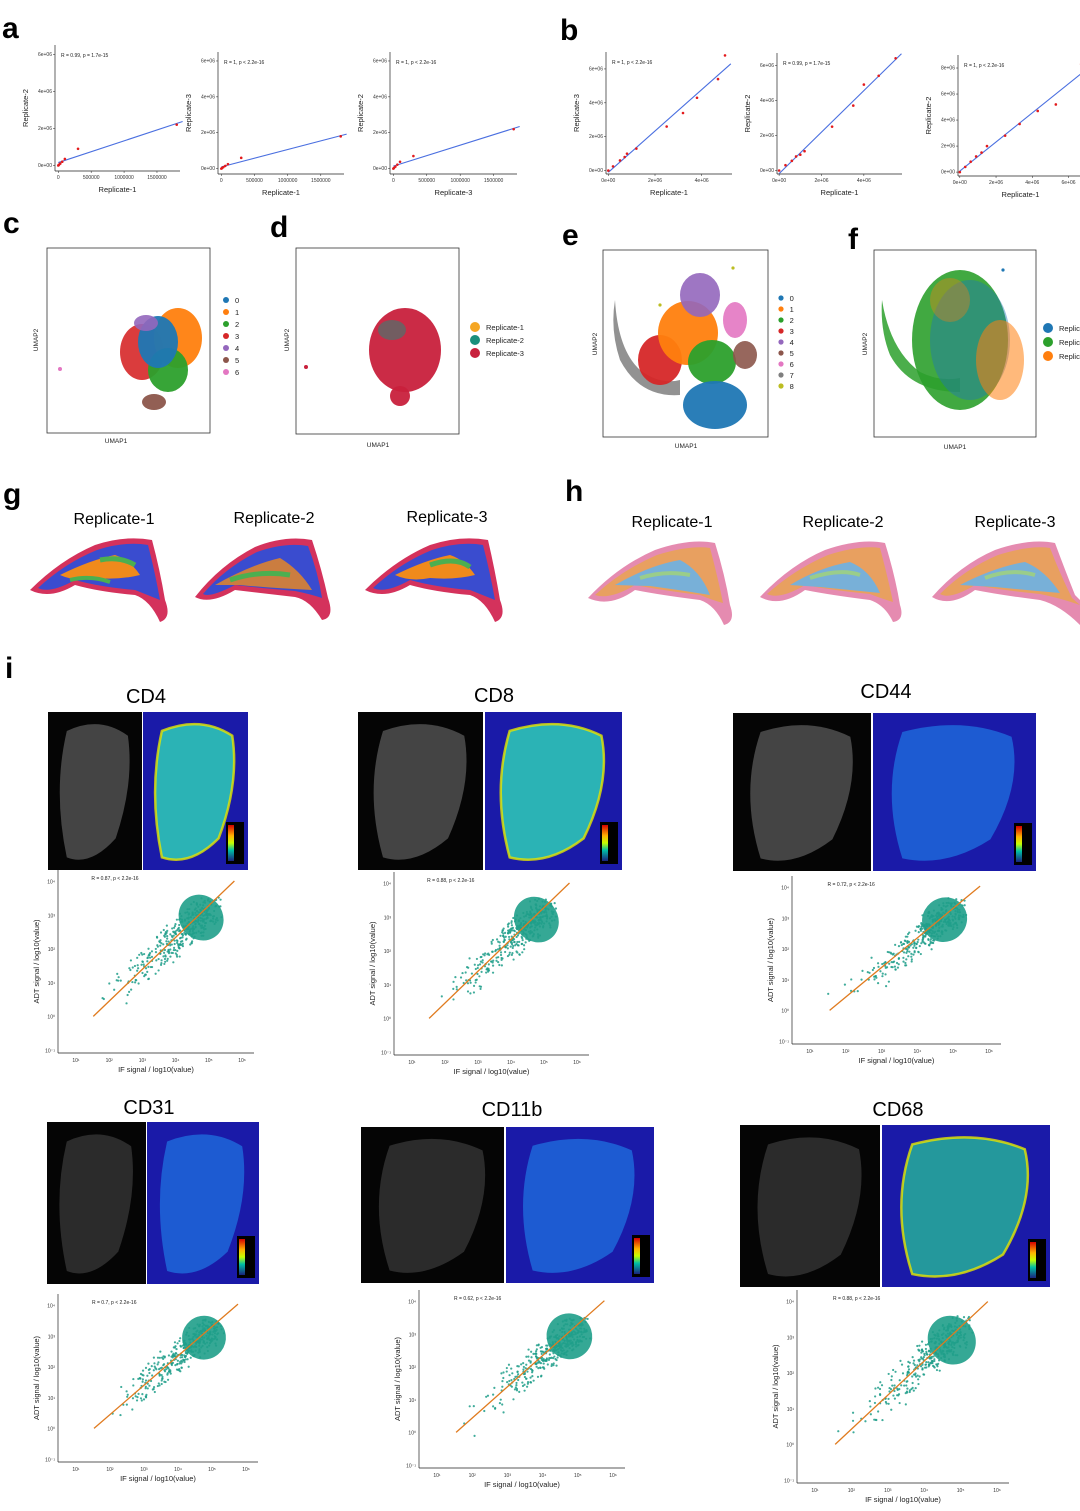 Image resolution: width=1080 pixels, height=1511 pixels. What do you see at coordinates (792, 342) in the screenshot?
I see `legend-label: 4` at bounding box center [792, 342].